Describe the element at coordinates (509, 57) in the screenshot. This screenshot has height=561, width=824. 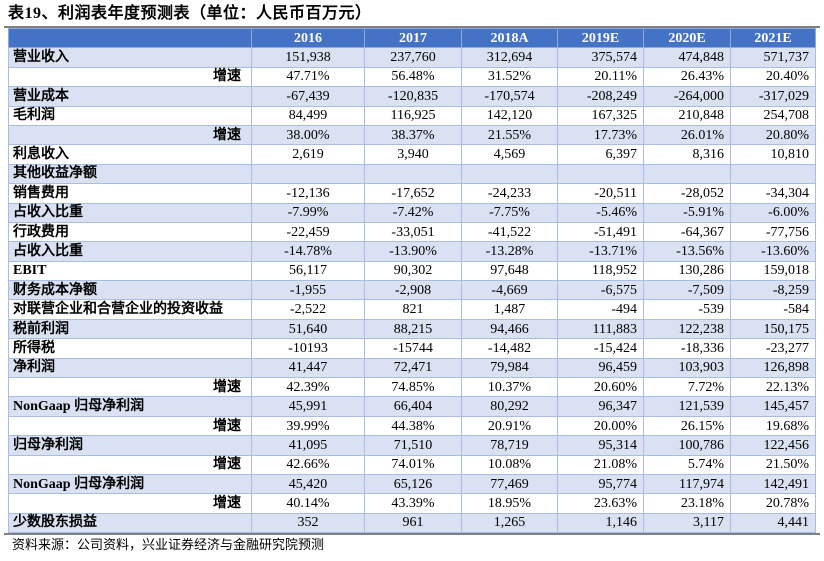
I see `value-cell: 312,694` at that location.